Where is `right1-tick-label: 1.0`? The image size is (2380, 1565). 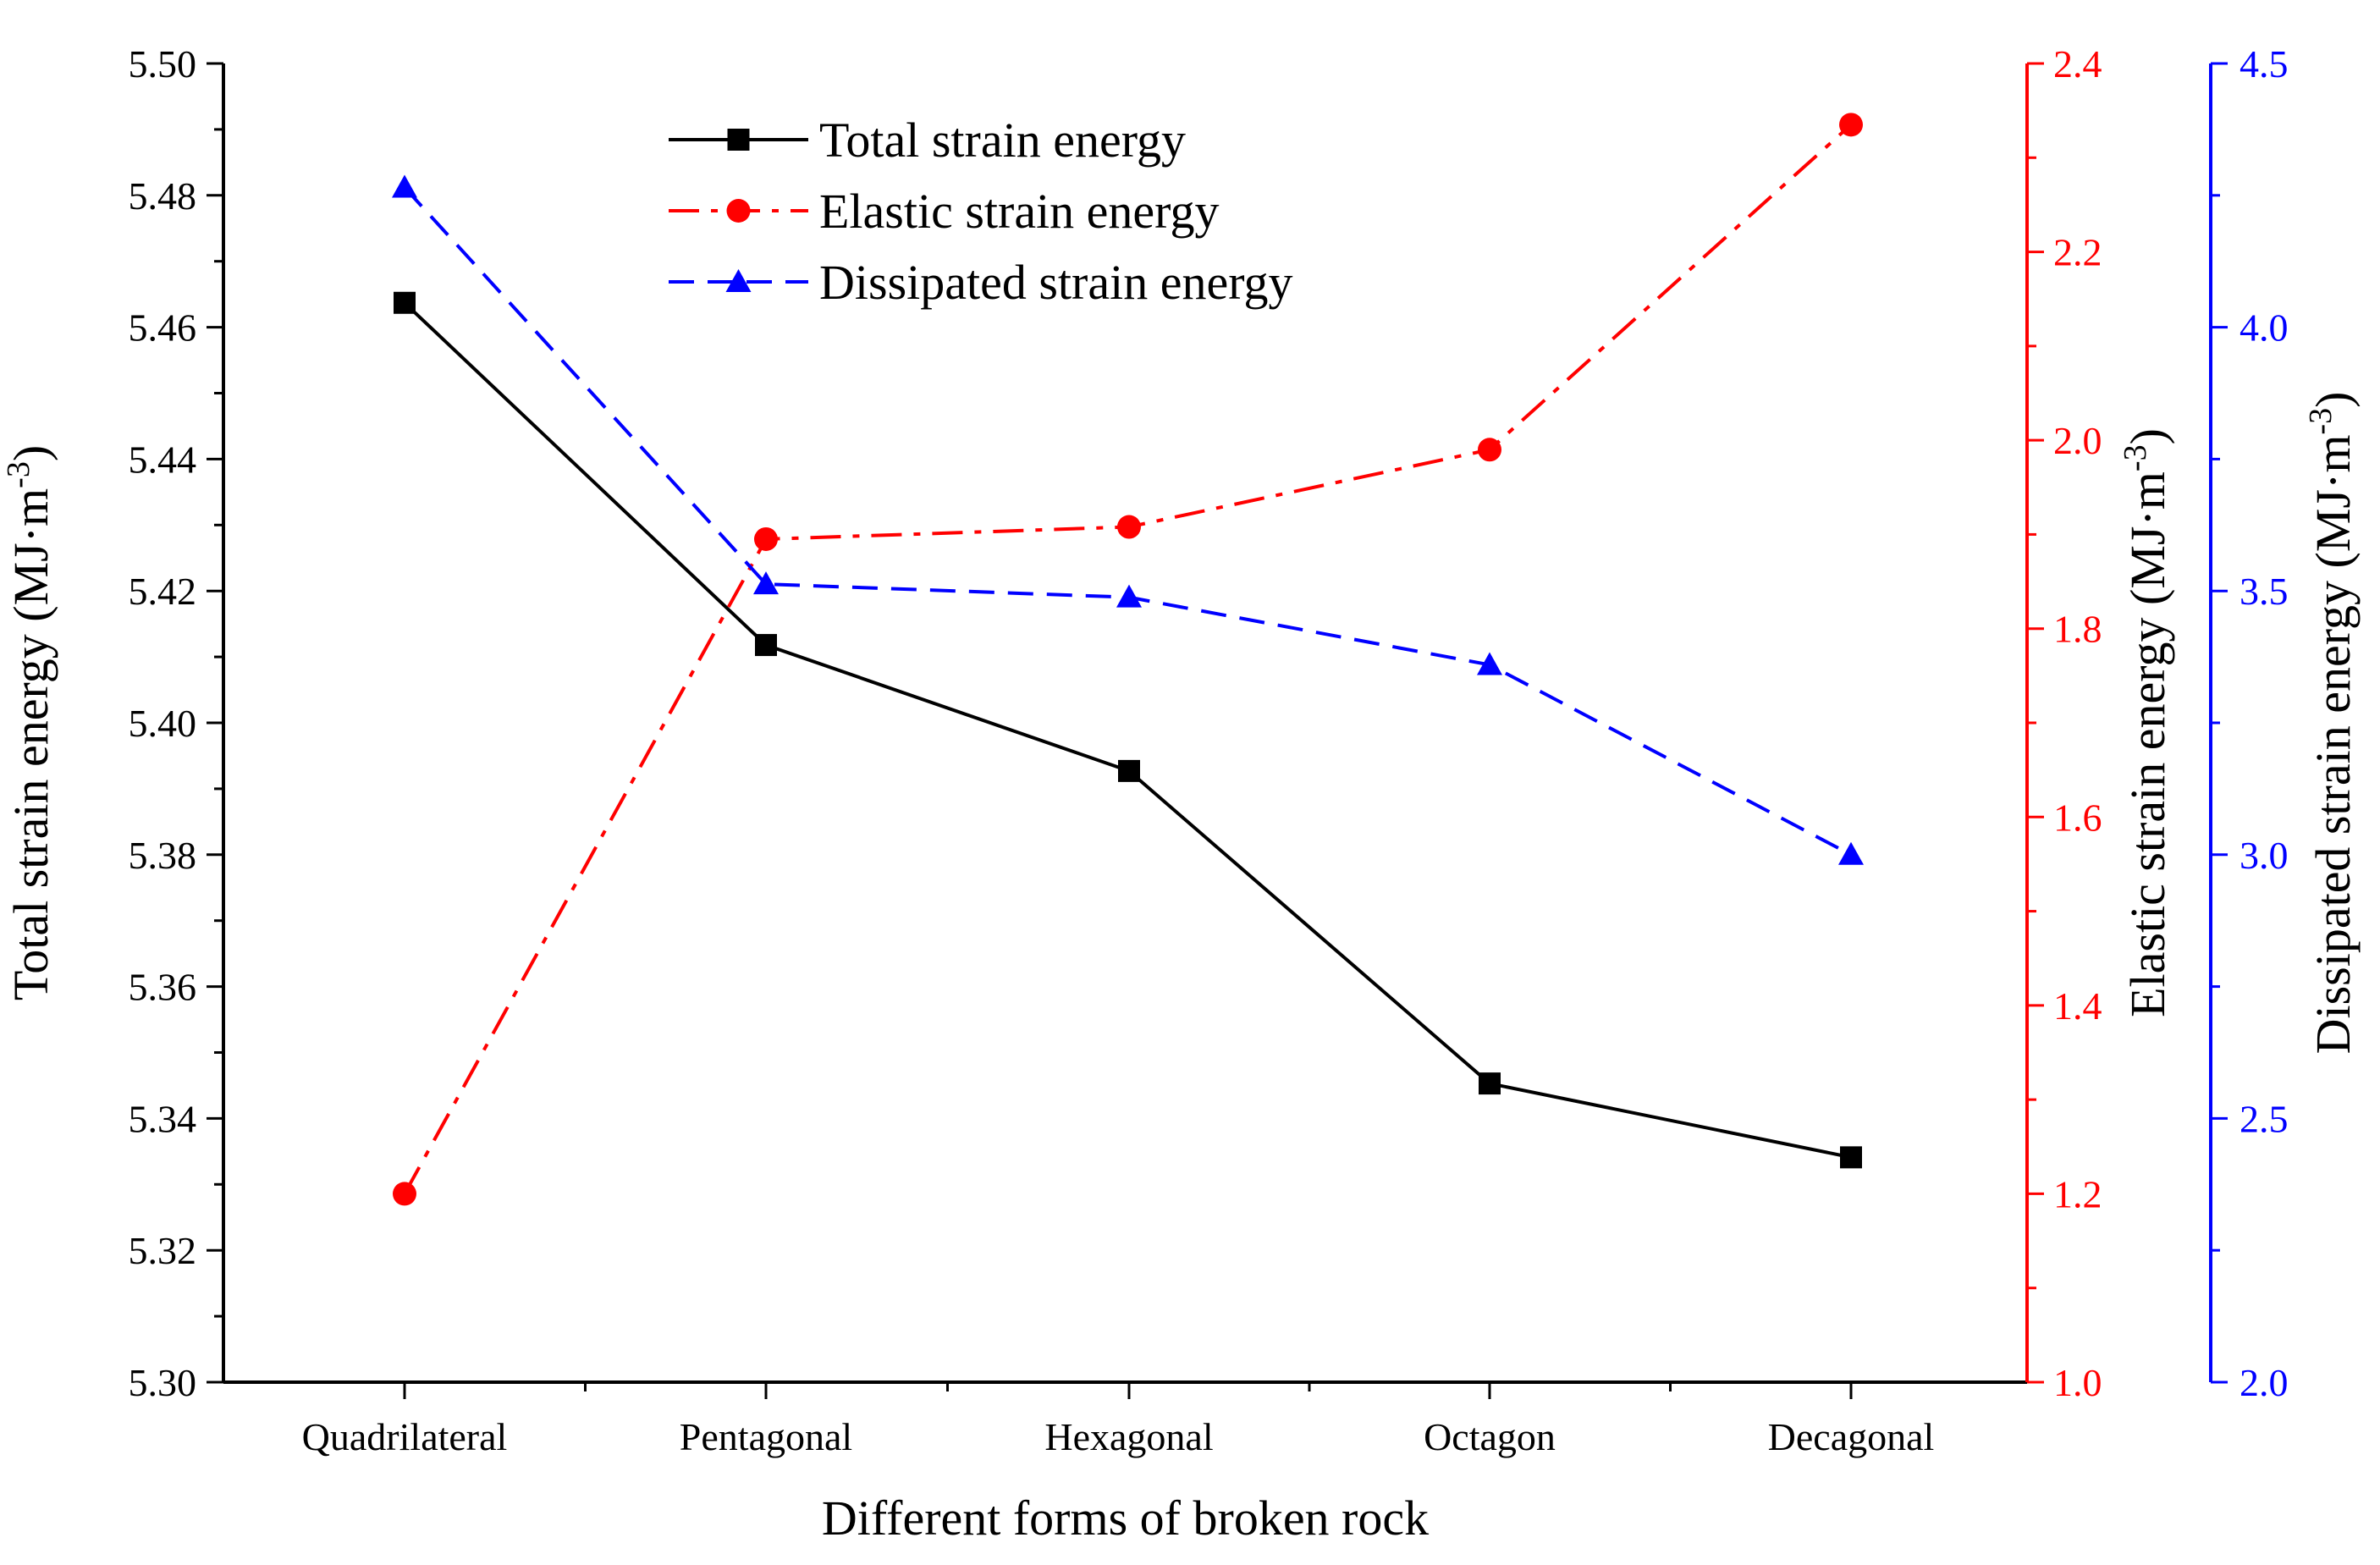
right1-tick-label: 1.0 is located at coordinates (2077, 1382).